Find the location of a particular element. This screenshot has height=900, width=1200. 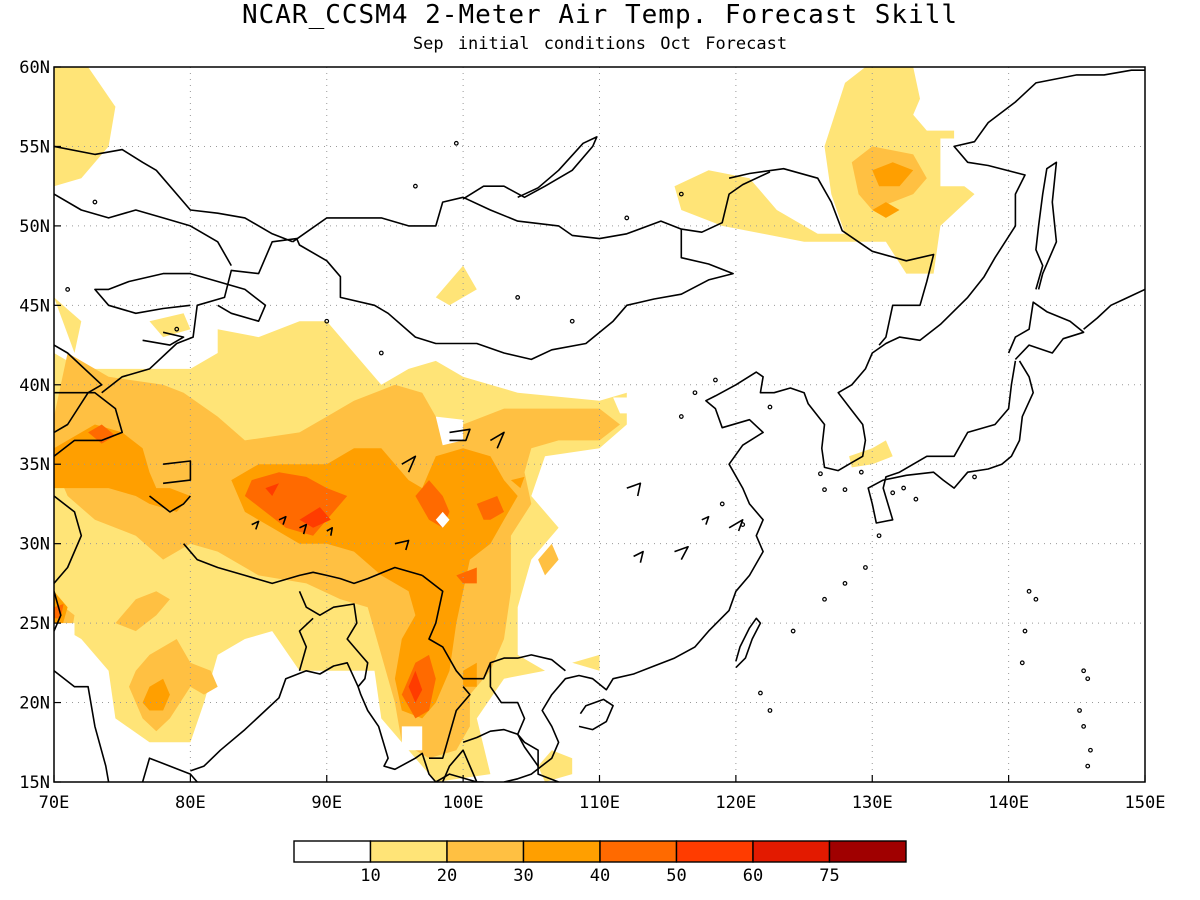

chart-subtitle: Sep initial conditions Oct Forecast is located at coordinates (600, 44).